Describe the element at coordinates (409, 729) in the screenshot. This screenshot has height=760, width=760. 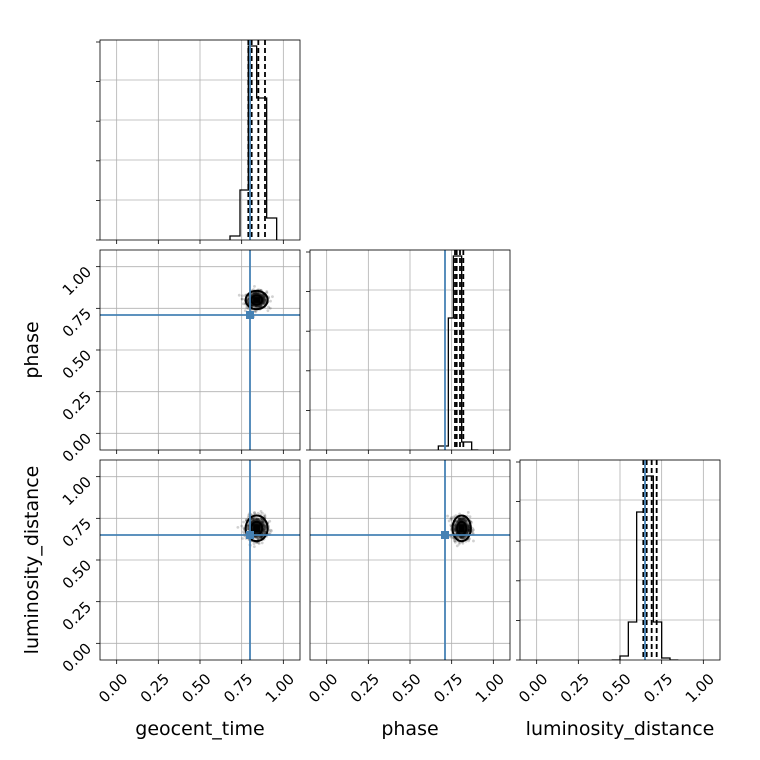
I see `xlabel-phase: phase` at that location.